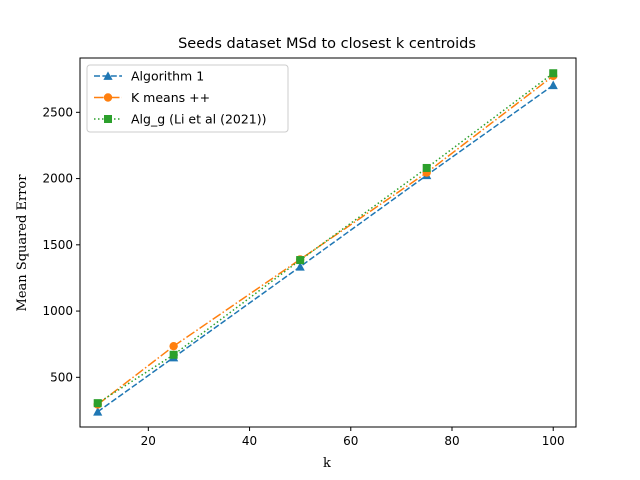  I want to click on x-tick-label: 40, so click(249, 441).